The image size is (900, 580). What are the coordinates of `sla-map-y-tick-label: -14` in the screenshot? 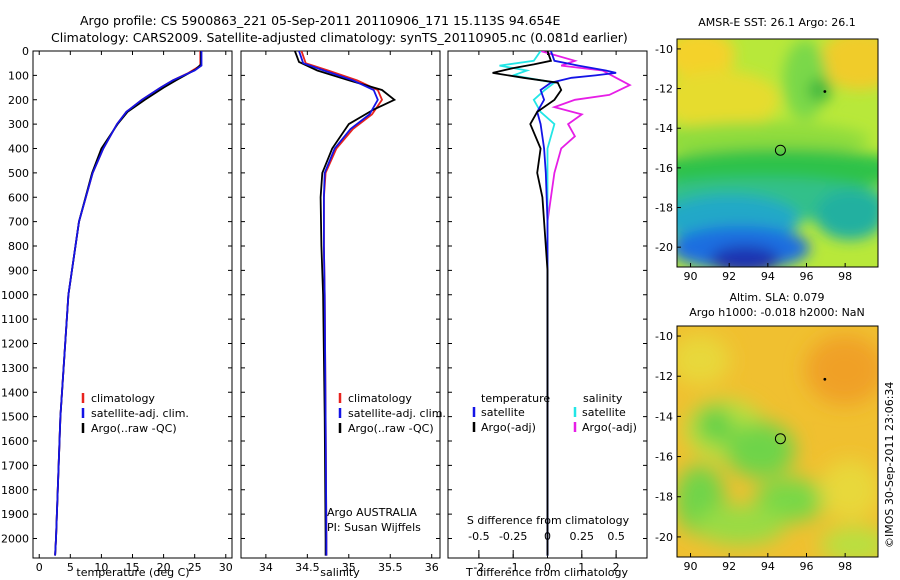 It's located at (664, 416).